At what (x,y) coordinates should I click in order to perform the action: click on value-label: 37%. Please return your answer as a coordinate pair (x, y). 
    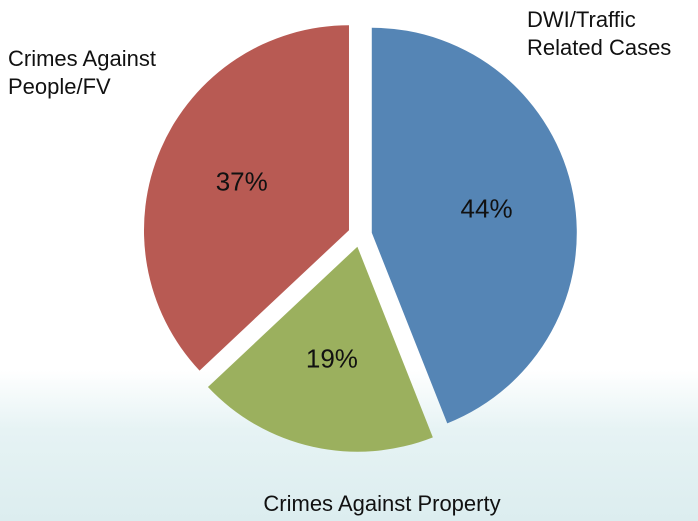
    Looking at the image, I should click on (242, 182).